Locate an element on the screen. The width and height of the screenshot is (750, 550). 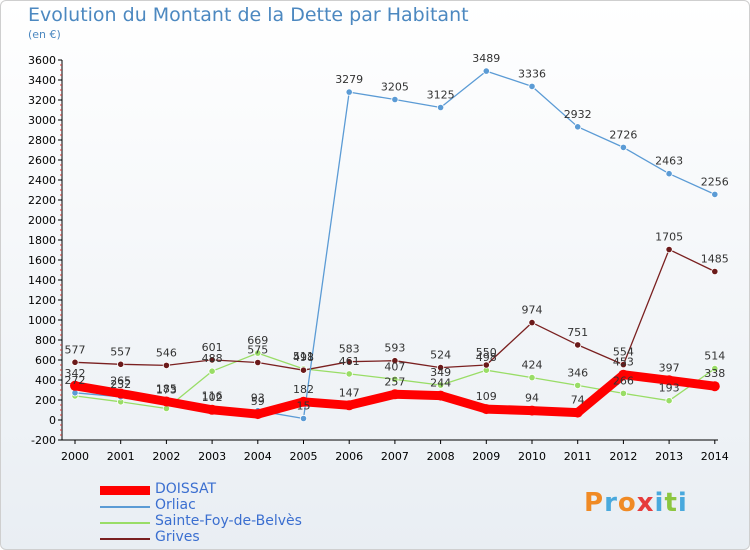
y-tick-label: 2800 is located at coordinates (42, 140).